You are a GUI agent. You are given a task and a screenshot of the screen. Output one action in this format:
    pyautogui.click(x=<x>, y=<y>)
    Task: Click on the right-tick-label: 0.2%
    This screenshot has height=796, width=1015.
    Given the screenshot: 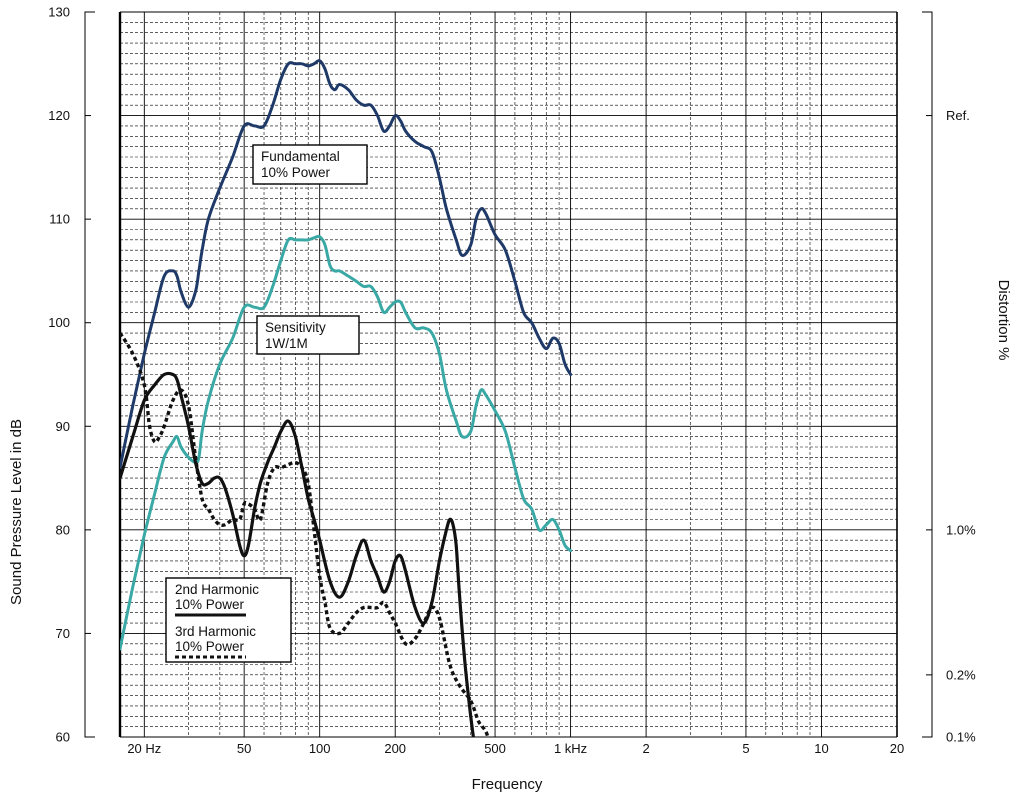 What is the action you would take?
    pyautogui.click(x=961, y=674)
    